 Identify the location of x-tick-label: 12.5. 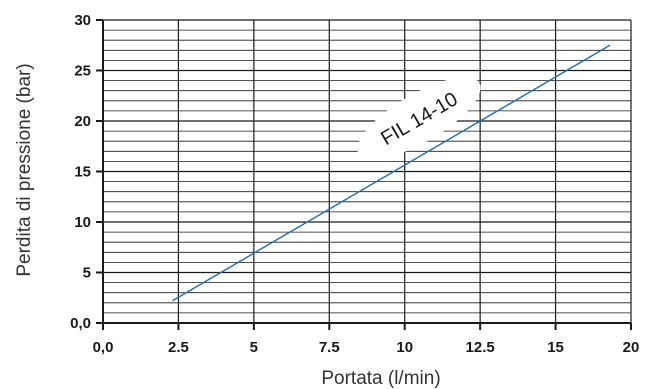
(480, 347).